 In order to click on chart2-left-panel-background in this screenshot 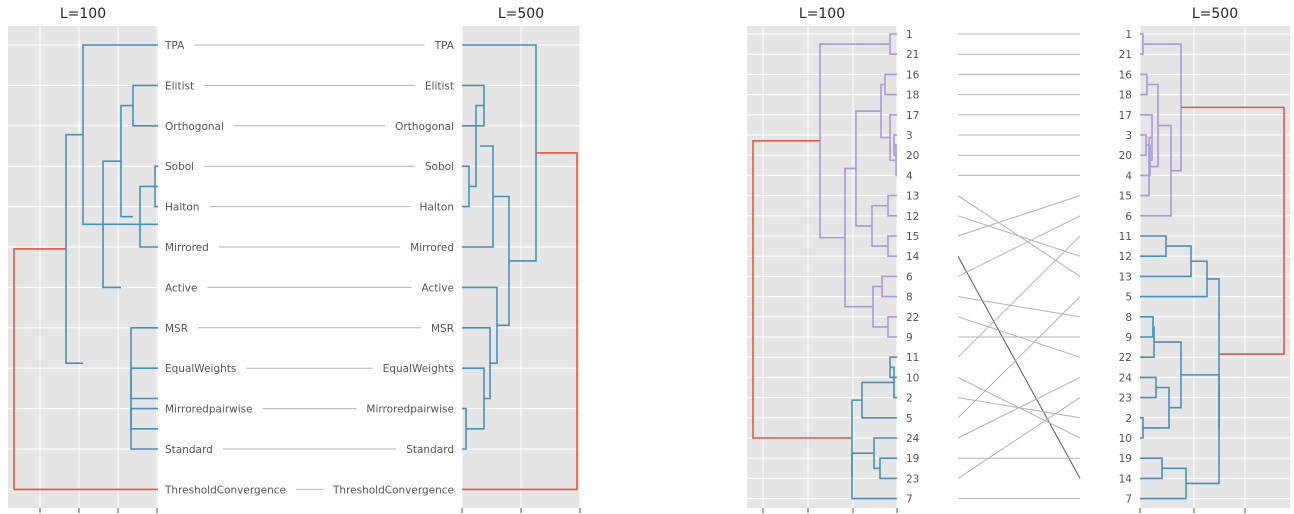, I will do `click(822, 267)`.